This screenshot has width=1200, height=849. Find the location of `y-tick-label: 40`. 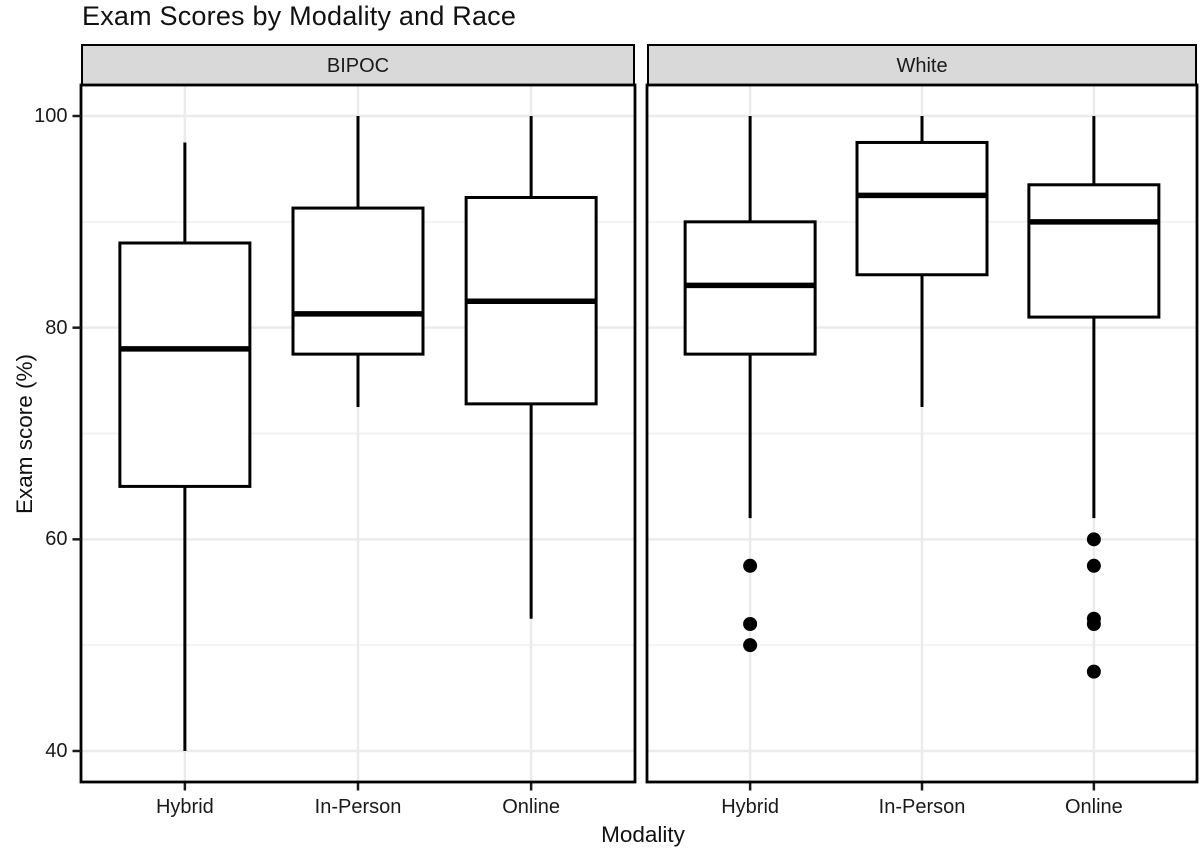

y-tick-label: 40 is located at coordinates (56, 750).